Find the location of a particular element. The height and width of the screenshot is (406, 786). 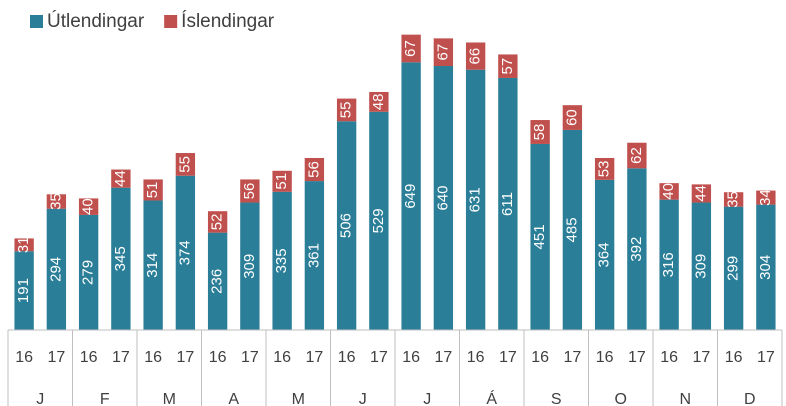

data-label: 506 is located at coordinates (346, 225).